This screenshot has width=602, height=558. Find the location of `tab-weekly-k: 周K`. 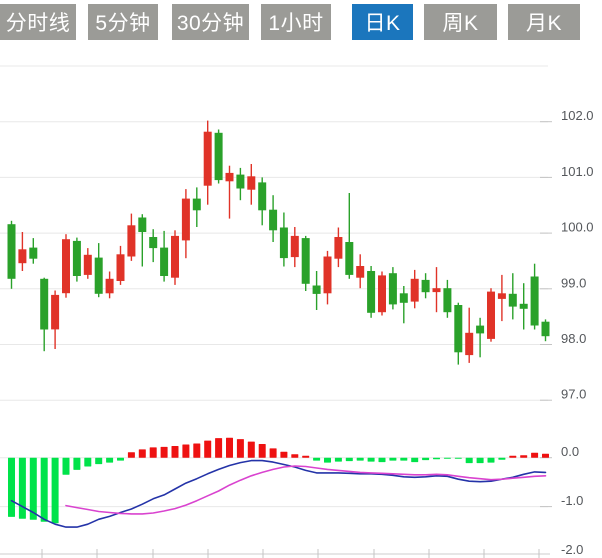

tab-weekly-k: 周K is located at coordinates (460, 22).